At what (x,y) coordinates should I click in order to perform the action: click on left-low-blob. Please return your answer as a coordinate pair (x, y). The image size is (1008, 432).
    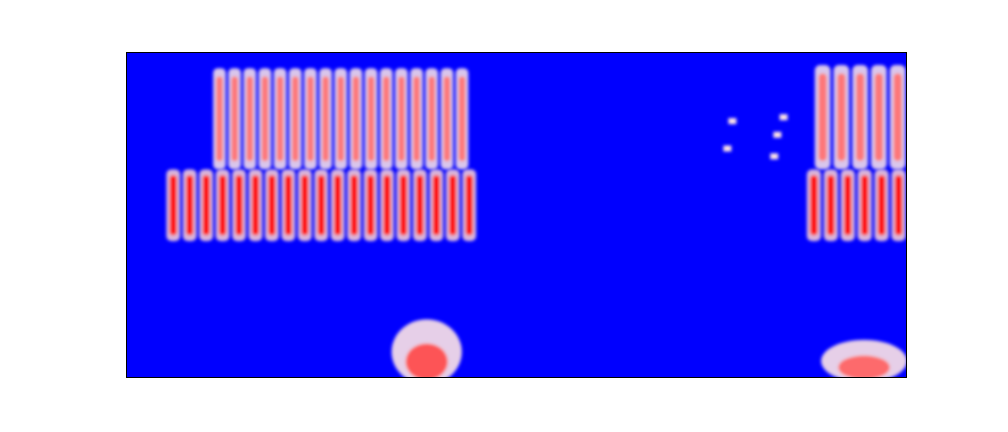
    Looking at the image, I should click on (426, 348).